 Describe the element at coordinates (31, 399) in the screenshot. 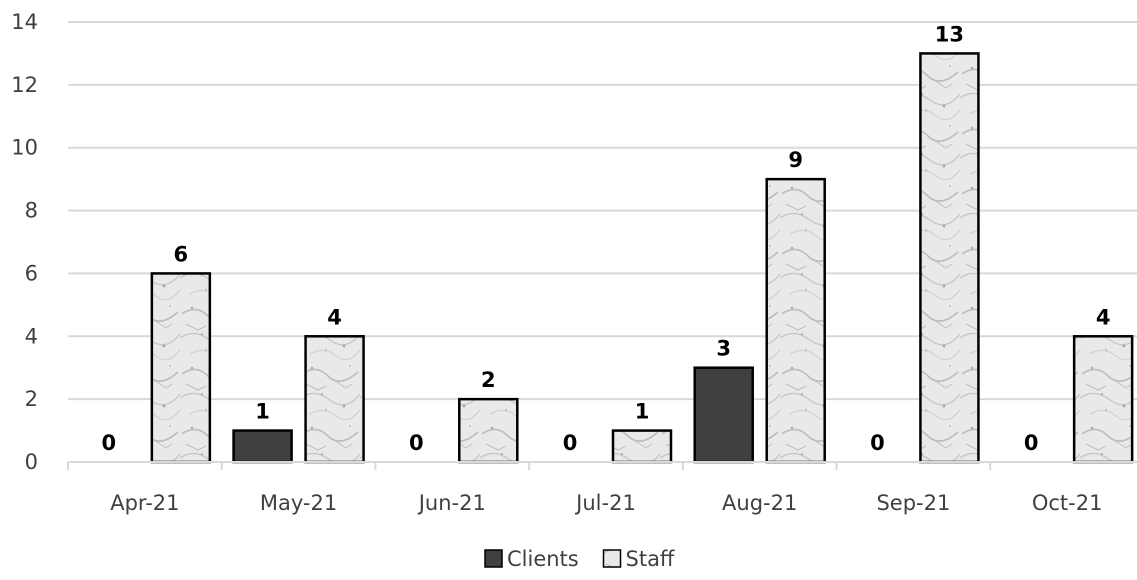

I see `y-tick-label: 2` at that location.